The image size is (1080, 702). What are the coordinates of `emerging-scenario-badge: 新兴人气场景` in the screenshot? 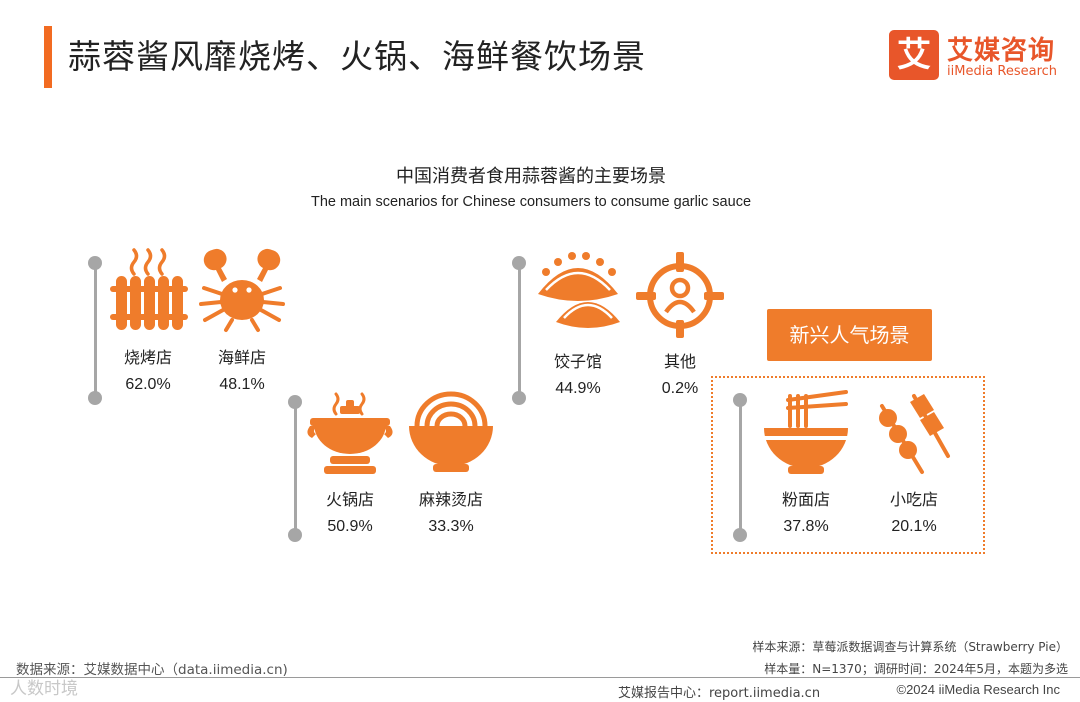 It's located at (849, 335).